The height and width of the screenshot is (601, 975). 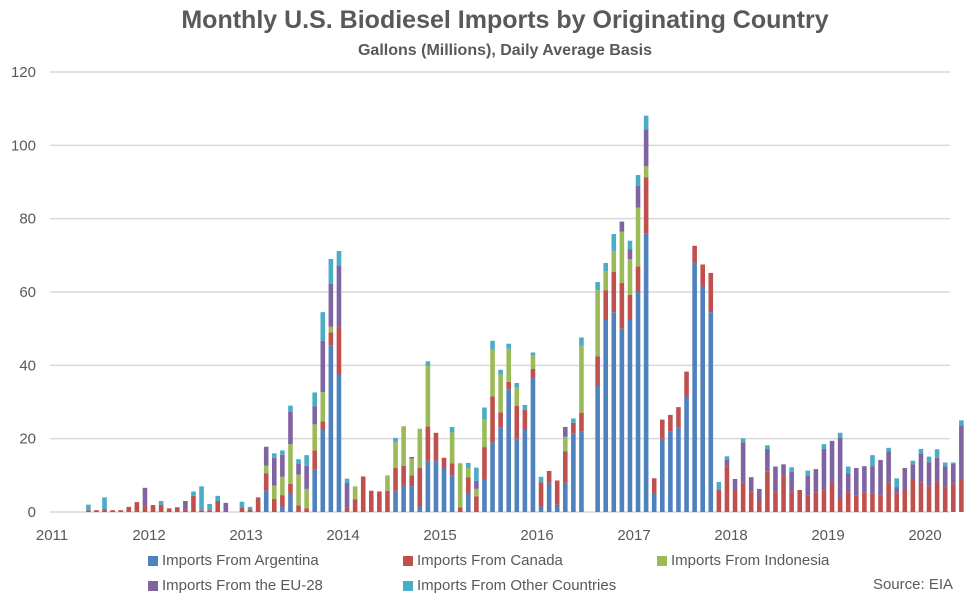 What do you see at coordinates (23, 145) in the screenshot?
I see `y-tick-label: 100` at bounding box center [23, 145].